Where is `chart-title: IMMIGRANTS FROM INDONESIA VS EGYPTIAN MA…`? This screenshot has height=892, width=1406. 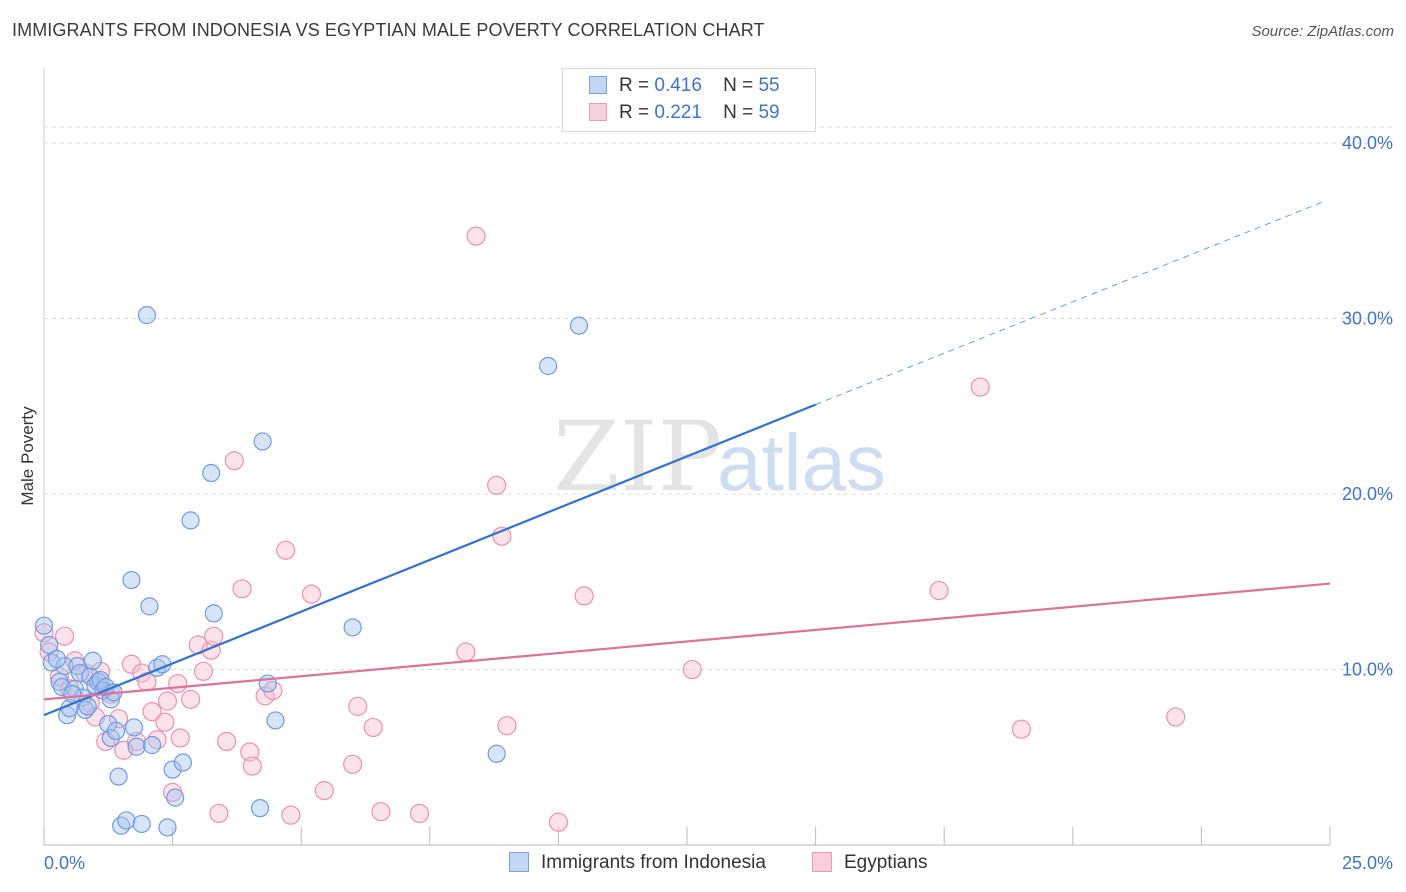
chart-title: IMMIGRANTS FROM INDONESIA VS EGYPTIAN MA… is located at coordinates (388, 30).